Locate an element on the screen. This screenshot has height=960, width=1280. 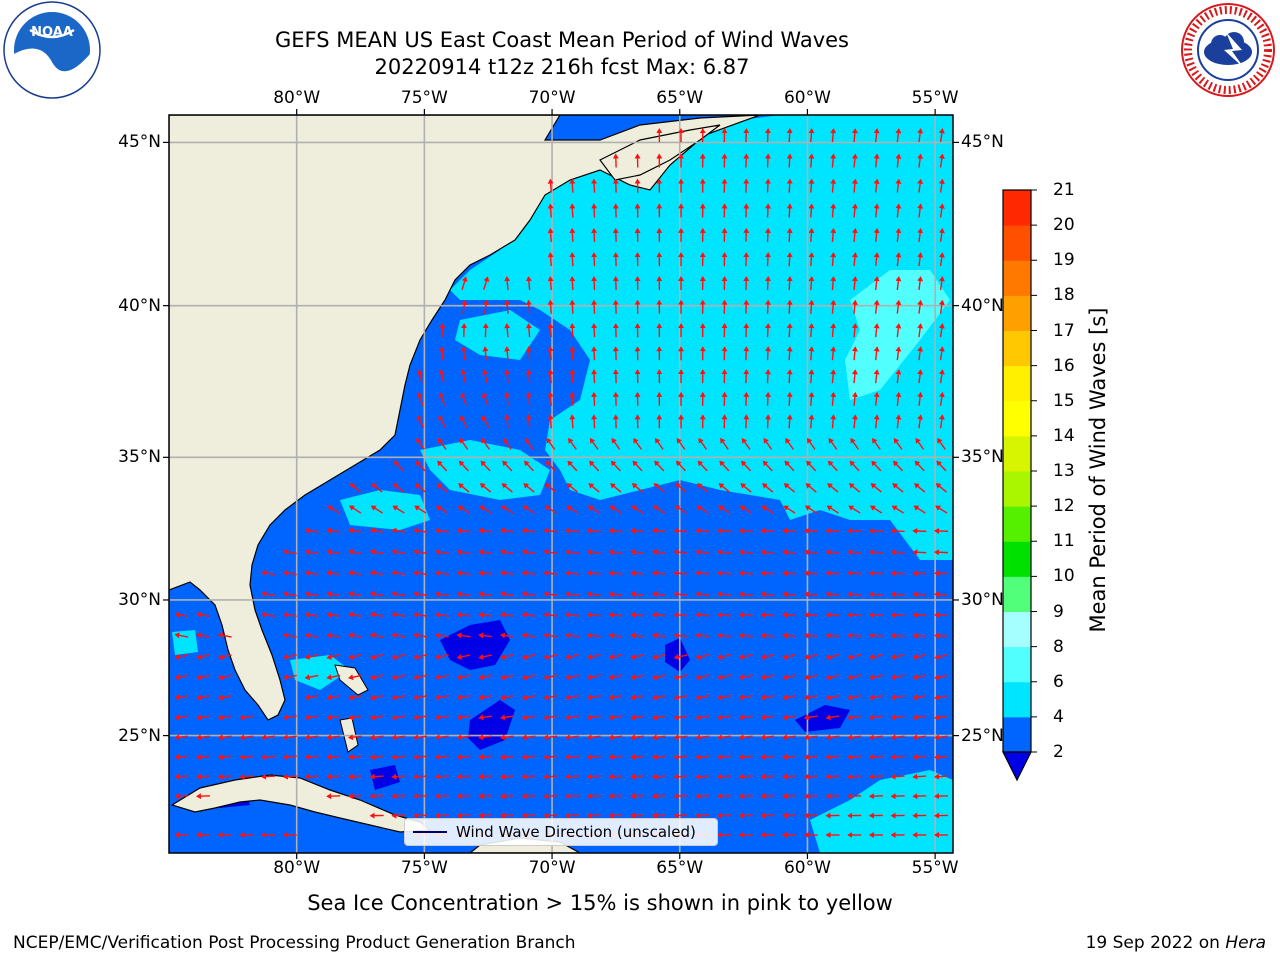
colorbar-tick-label: 11 is located at coordinates (1064, 541).